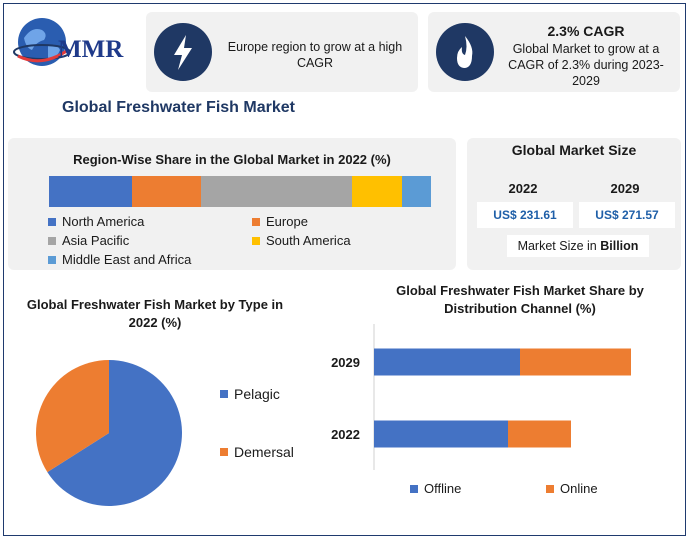 This screenshot has width=691, height=544. I want to click on region-bar-segment-europe, so click(167, 191).